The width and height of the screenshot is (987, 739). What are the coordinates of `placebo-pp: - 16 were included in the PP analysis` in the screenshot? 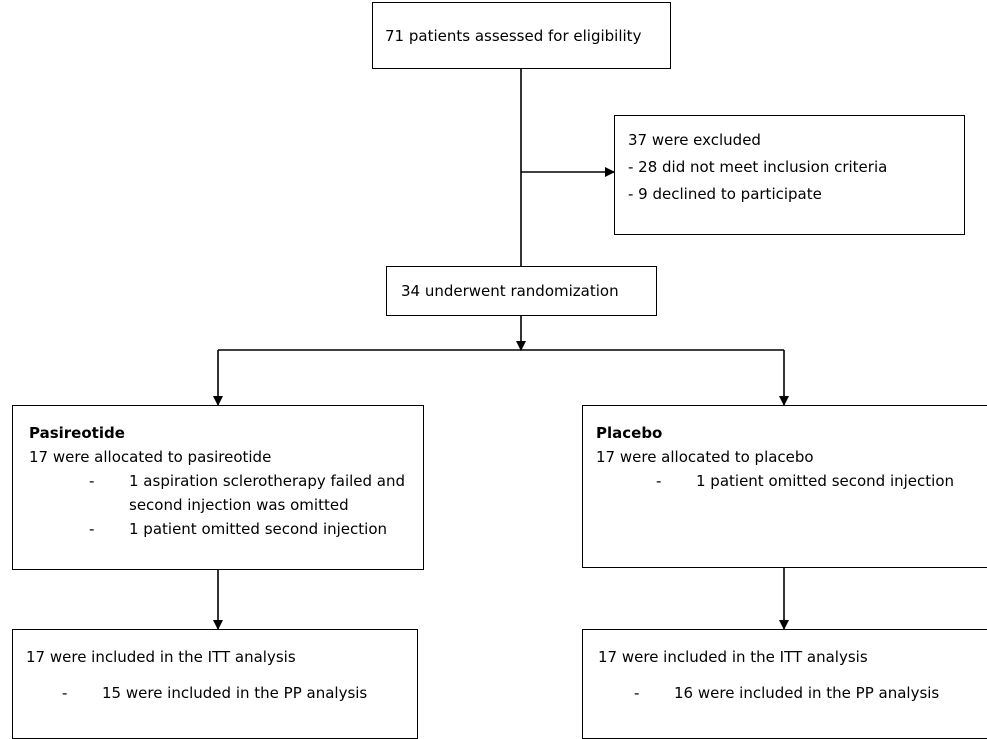 It's located at (792, 693).